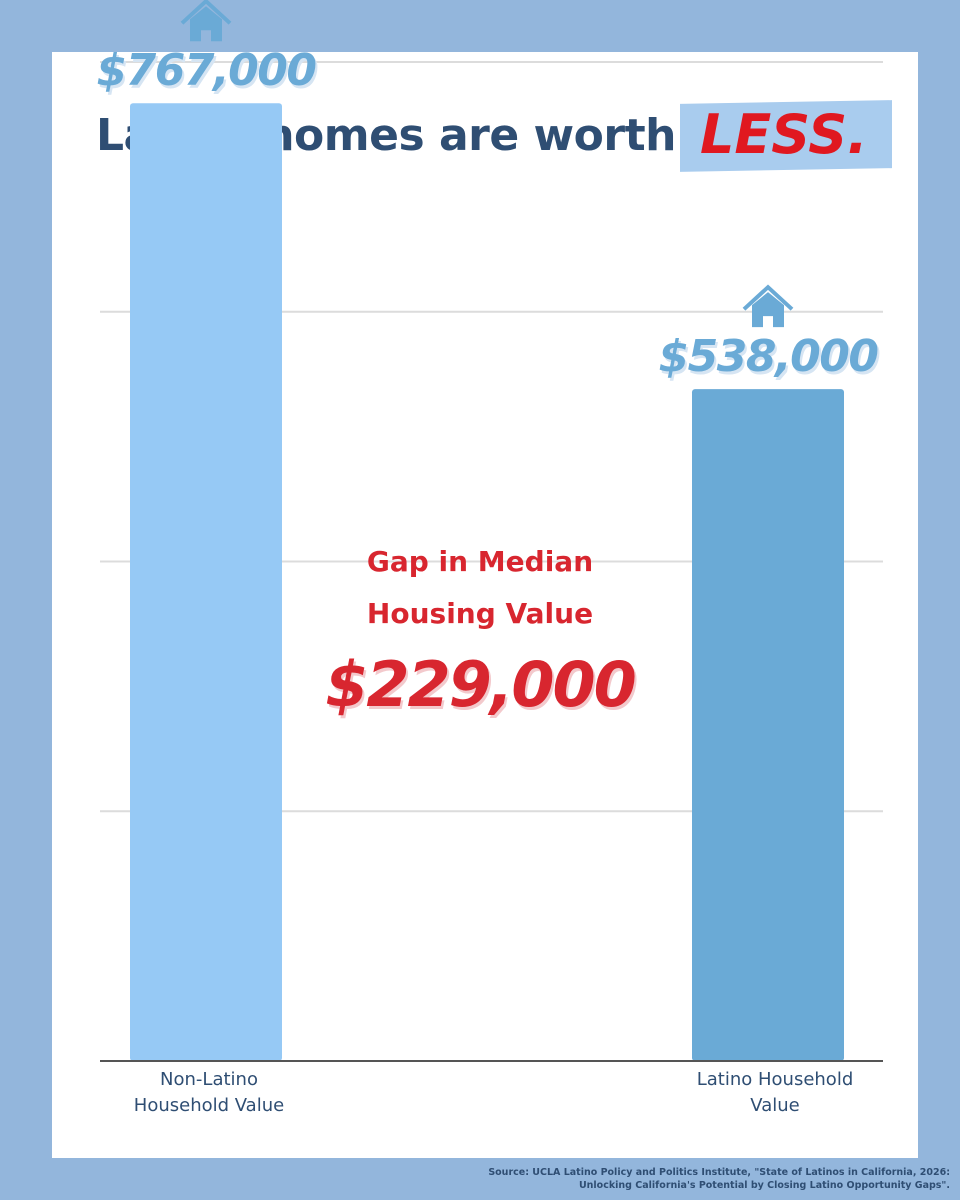 The width and height of the screenshot is (960, 1200). I want to click on gap-label-line: Gap in Median, so click(480, 561).